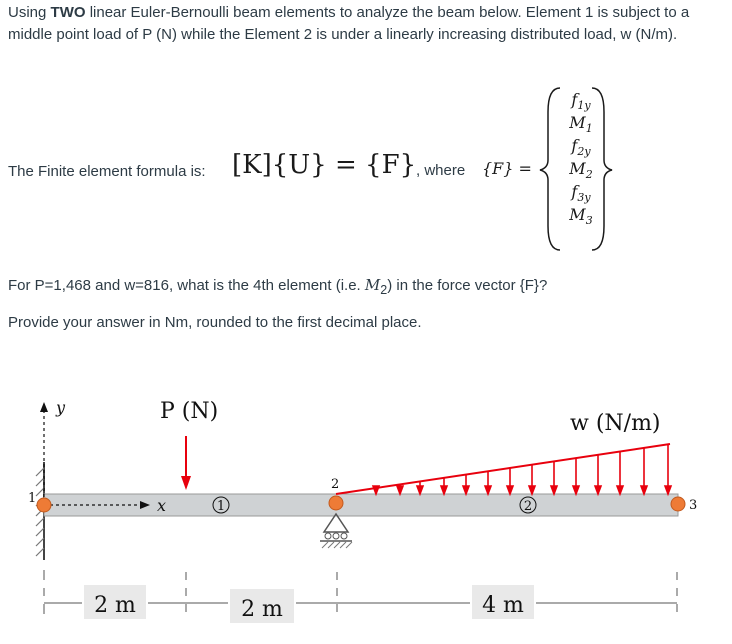 The image size is (732, 644). I want to click on force-vector-entries: f1y M1 f2y M2 f3y M3, so click(581, 158).